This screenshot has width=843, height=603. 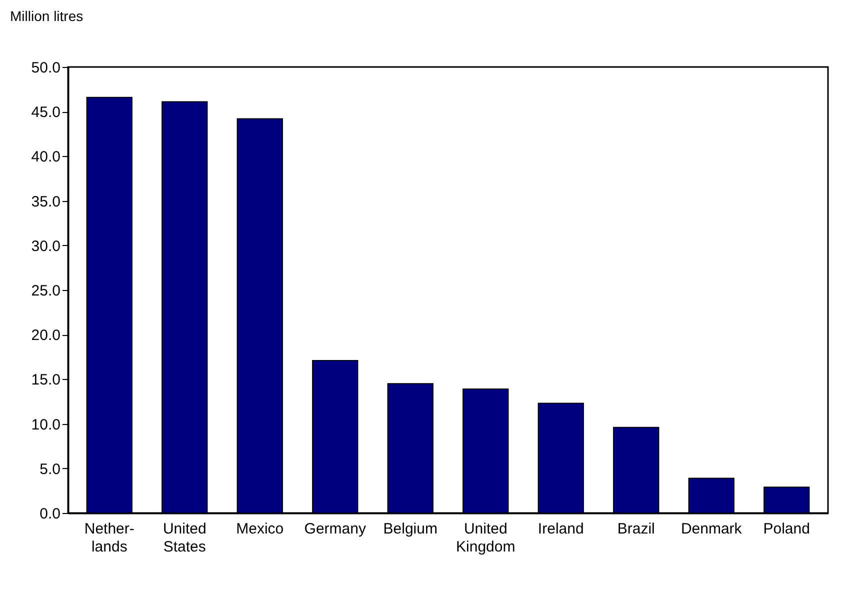 I want to click on y-tick-label: 40.0, so click(x=45, y=157).